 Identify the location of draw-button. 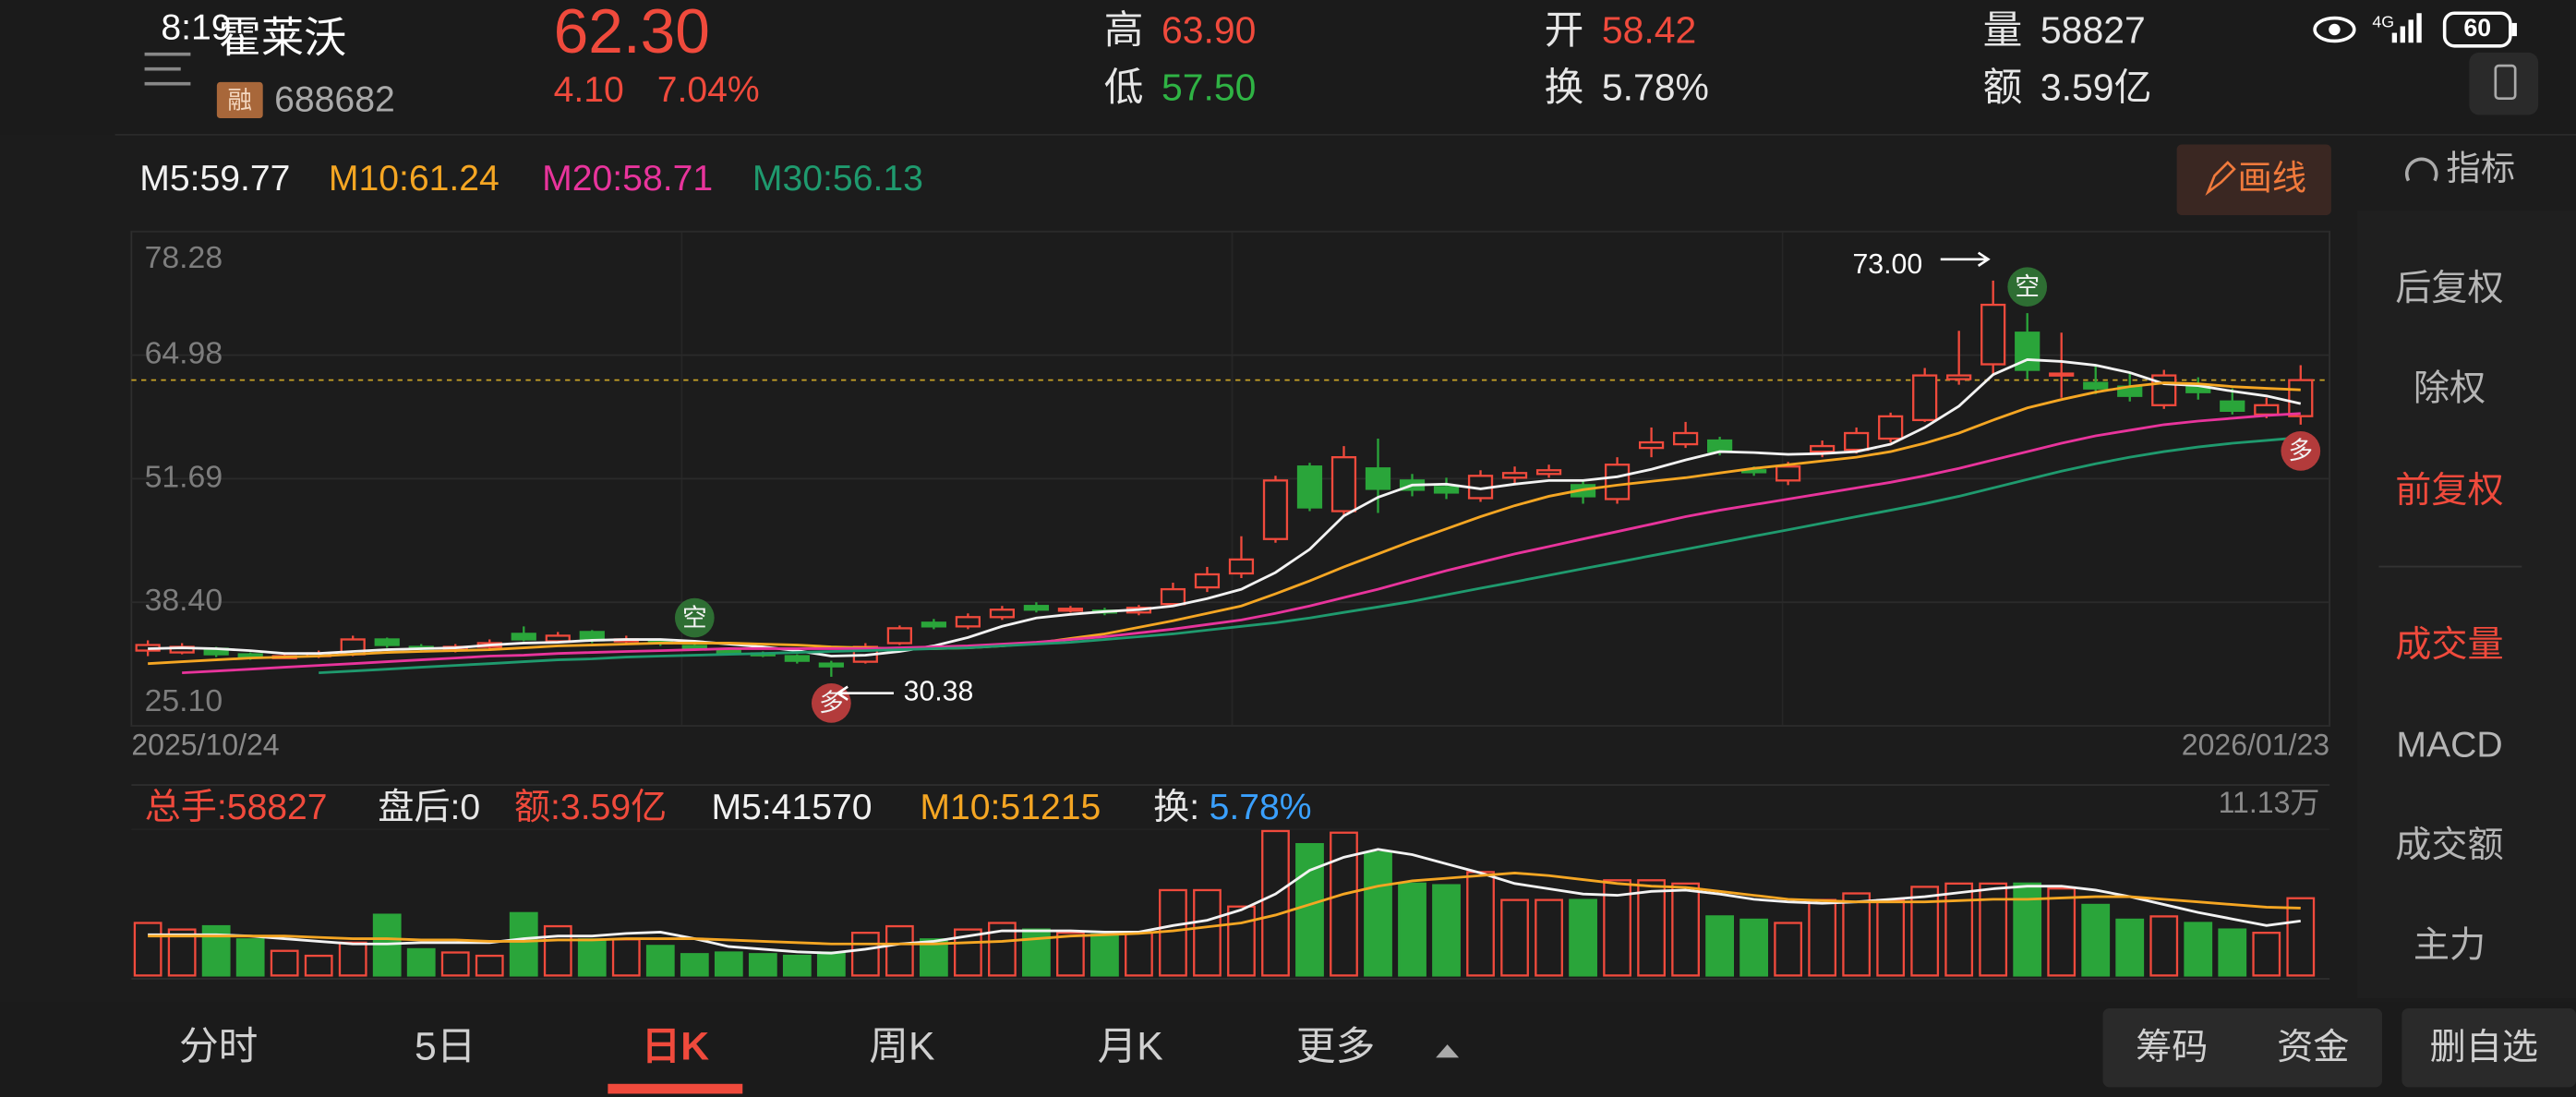
(2253, 179).